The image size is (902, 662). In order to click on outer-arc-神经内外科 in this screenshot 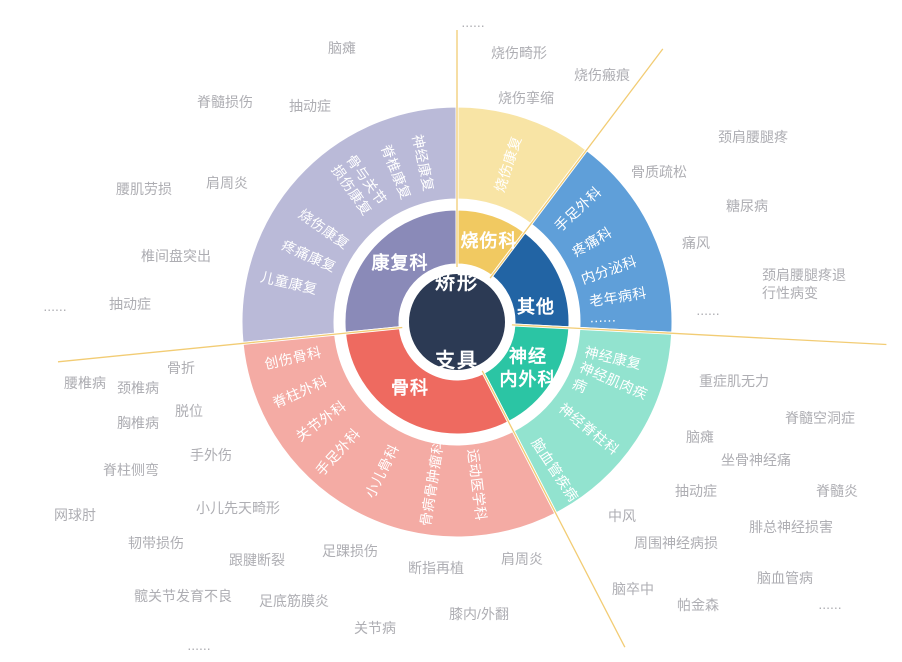, I will do `click(593, 421)`.